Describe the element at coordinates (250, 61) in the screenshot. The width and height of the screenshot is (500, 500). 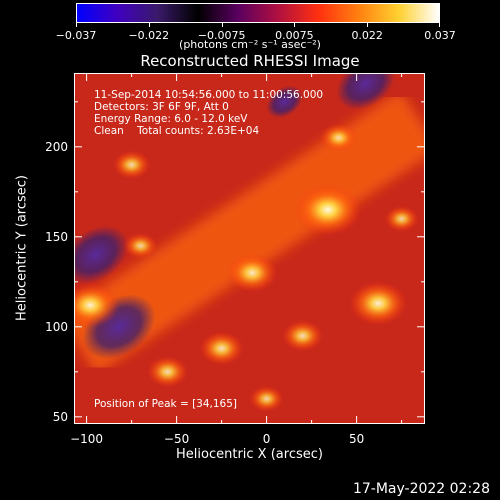
I see `image-title: Reconstructed RHESSI Image` at that location.